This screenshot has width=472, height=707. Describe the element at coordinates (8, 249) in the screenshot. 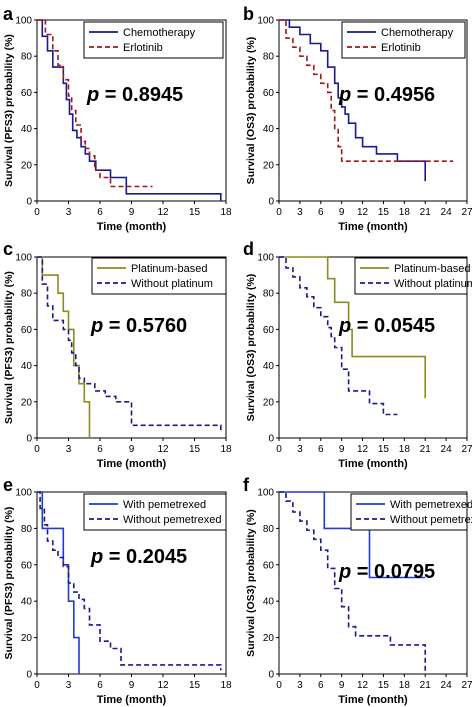

I see `panel-letter: c` at that location.